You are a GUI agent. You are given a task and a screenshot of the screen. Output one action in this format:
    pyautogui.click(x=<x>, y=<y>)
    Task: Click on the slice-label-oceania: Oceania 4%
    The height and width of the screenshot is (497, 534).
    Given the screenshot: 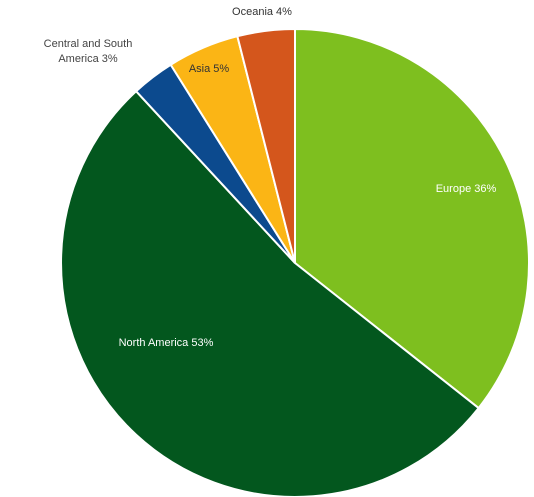 What is the action you would take?
    pyautogui.click(x=262, y=12)
    